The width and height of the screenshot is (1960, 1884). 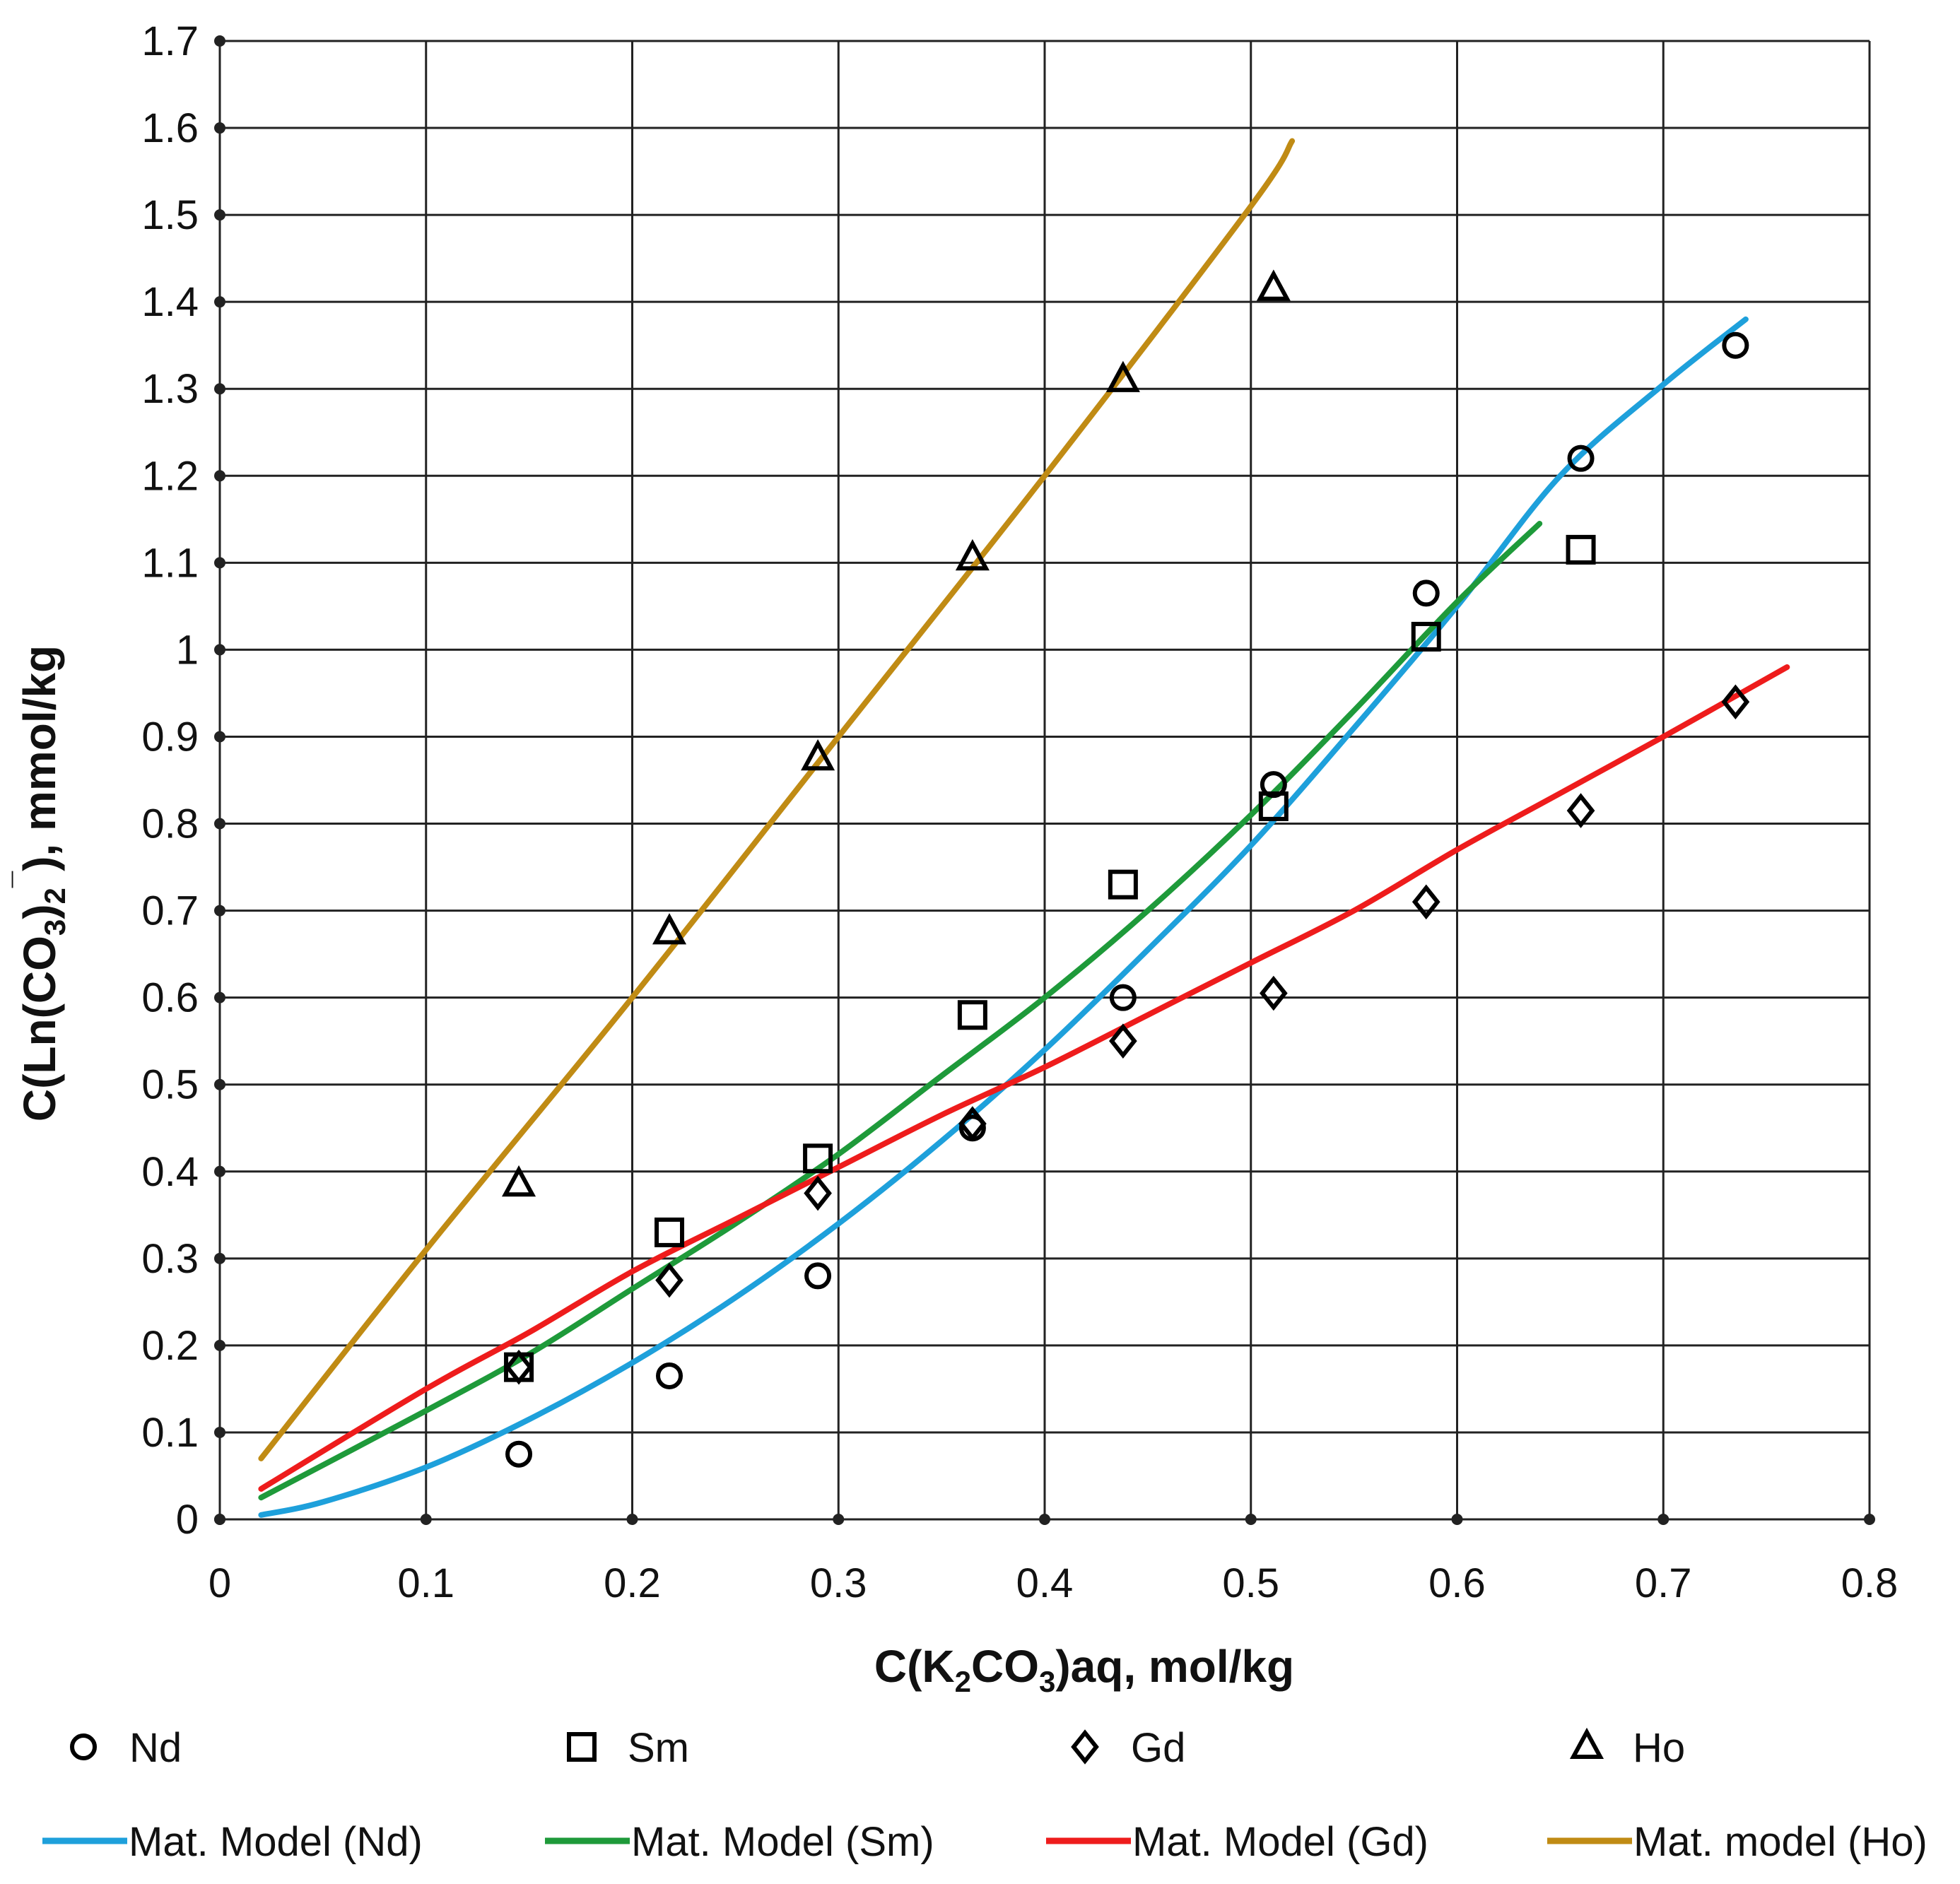 I want to click on x-tick-label: 0.6, so click(x=1457, y=1583).